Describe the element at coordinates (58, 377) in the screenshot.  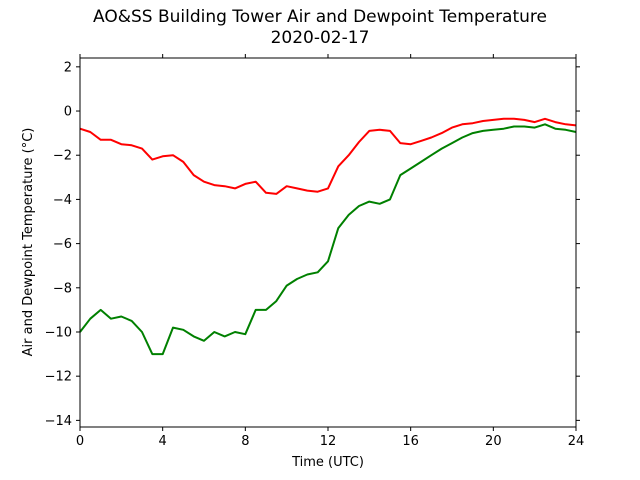
I see `y-tick-label: −12` at that location.